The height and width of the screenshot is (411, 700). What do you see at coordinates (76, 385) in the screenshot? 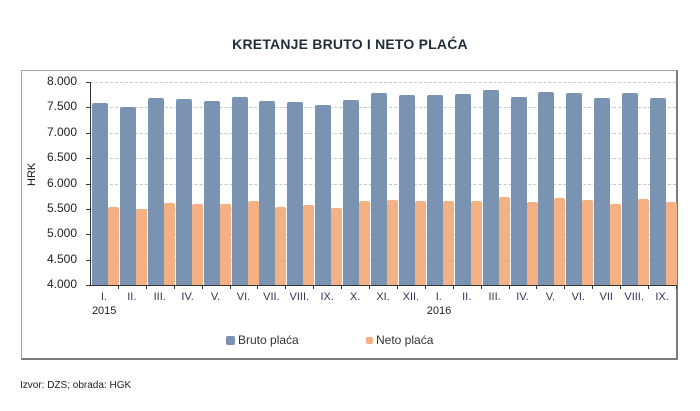
I see `source-note: Izvor: DZS; obrada: HGK` at bounding box center [76, 385].